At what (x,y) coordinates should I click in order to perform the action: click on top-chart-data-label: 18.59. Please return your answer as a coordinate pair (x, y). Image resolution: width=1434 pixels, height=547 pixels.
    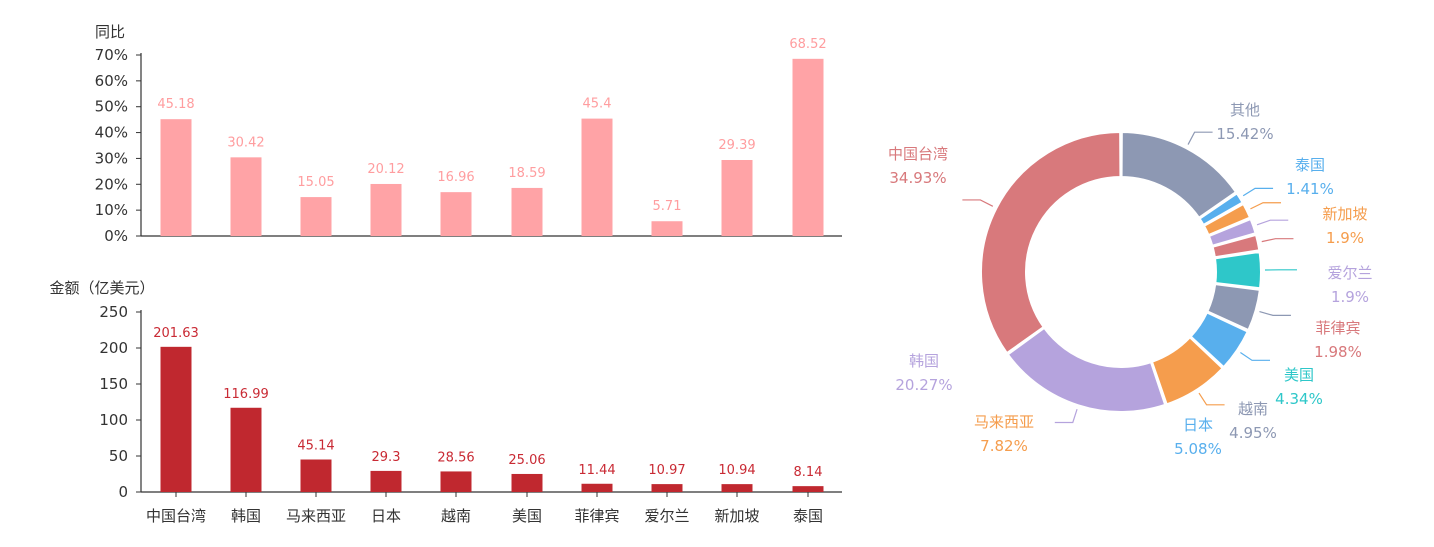
    Looking at the image, I should click on (526, 173).